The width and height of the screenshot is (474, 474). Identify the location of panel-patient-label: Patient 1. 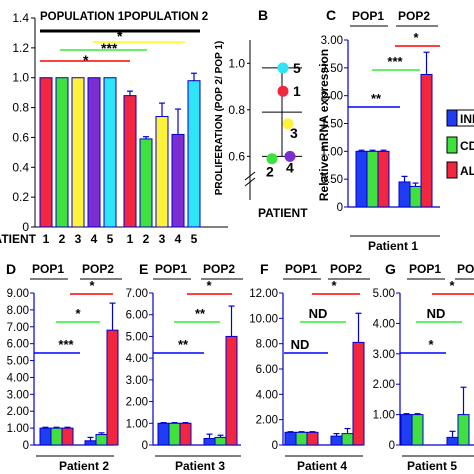
(393, 246).